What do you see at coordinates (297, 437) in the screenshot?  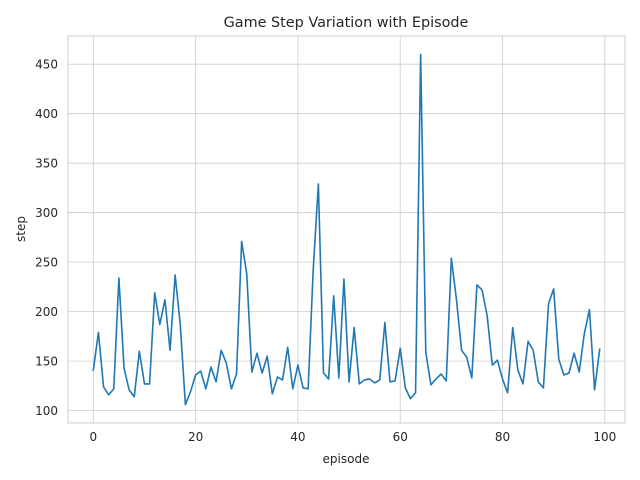 I see `x-tick-label: 40` at bounding box center [297, 437].